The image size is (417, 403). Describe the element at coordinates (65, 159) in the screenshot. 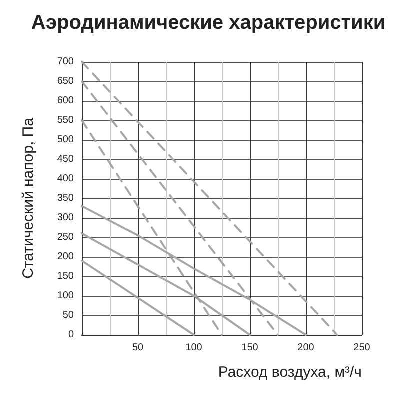

I see `y-tick-label: 450` at that location.